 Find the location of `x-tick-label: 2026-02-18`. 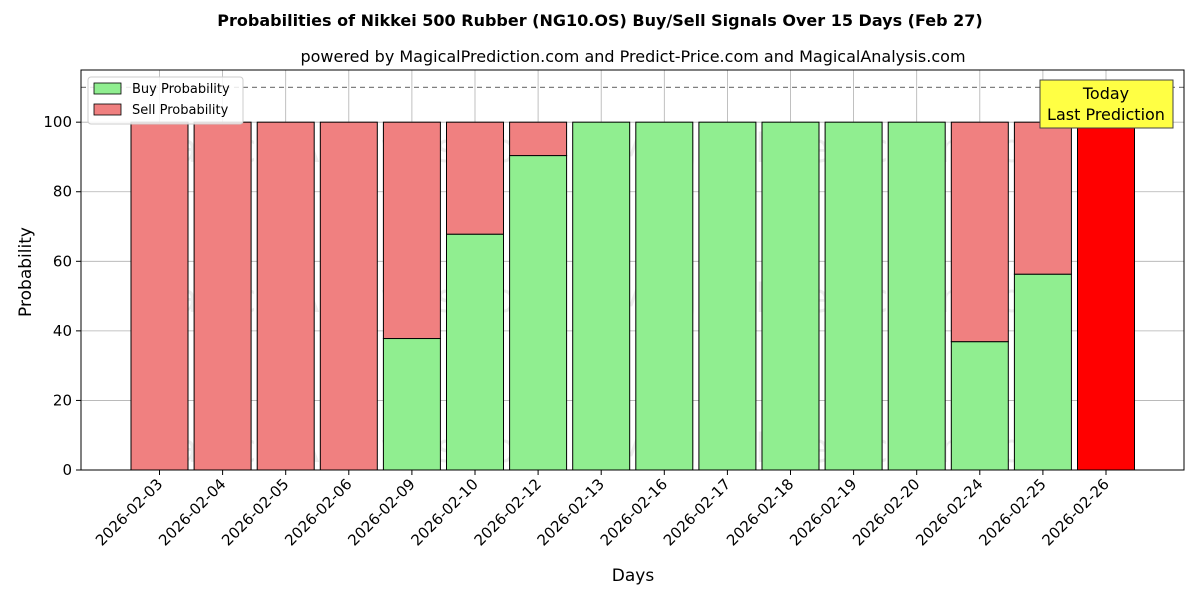

x-tick-label: 2026-02-18 is located at coordinates (760, 512).